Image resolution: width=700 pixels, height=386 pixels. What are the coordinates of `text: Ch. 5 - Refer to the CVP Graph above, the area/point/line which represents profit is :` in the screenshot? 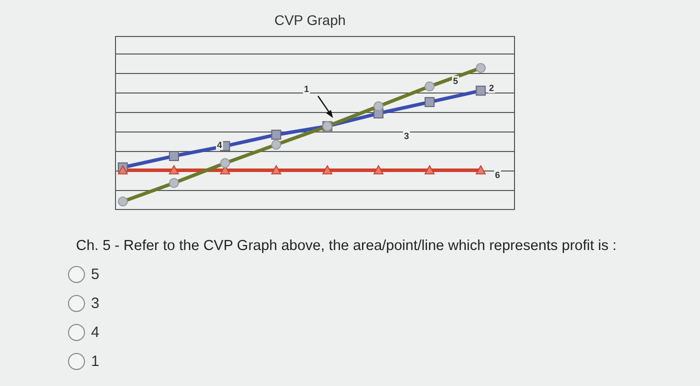 It's located at (346, 246).